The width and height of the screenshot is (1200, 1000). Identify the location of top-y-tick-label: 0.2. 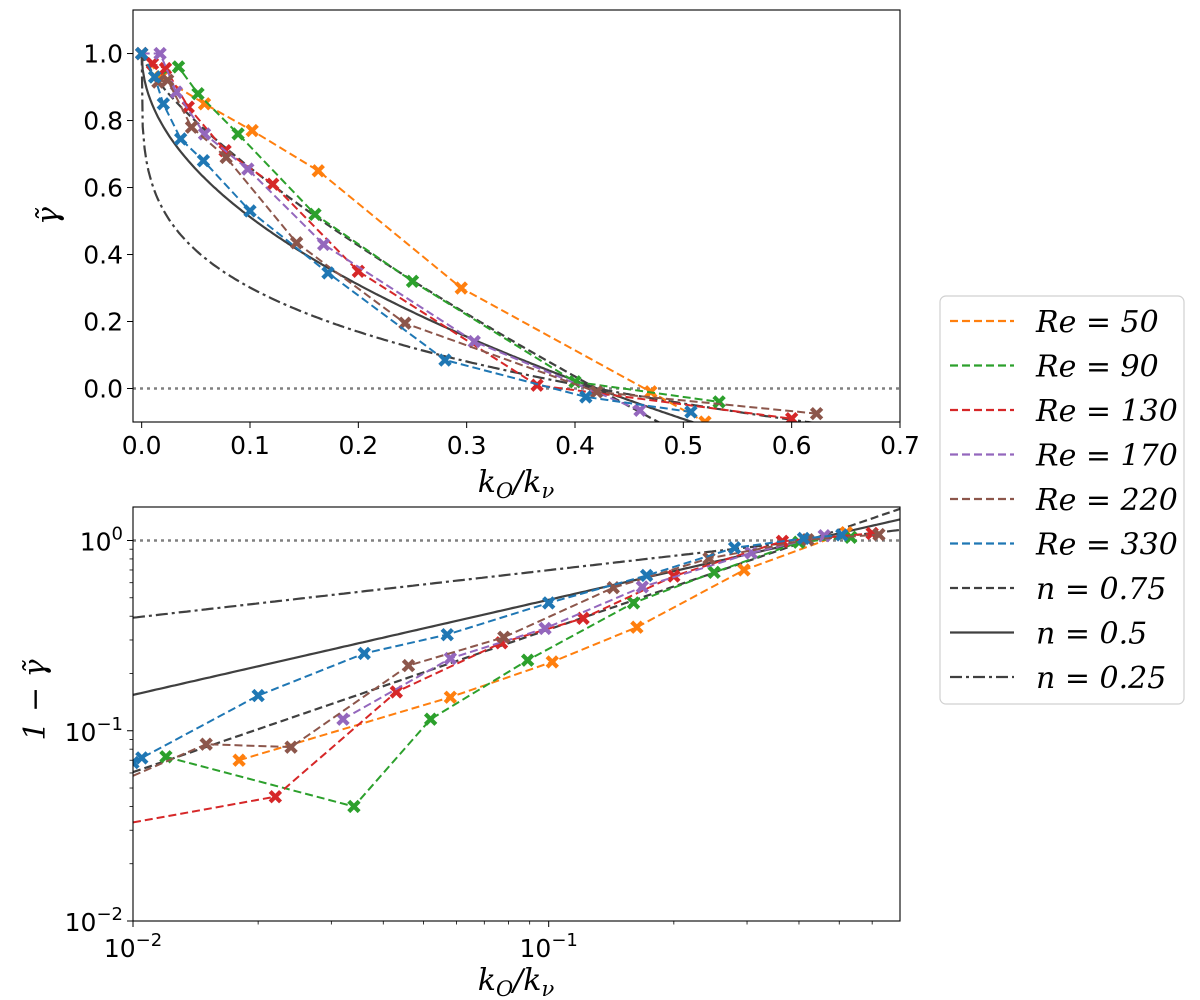
(103, 322).